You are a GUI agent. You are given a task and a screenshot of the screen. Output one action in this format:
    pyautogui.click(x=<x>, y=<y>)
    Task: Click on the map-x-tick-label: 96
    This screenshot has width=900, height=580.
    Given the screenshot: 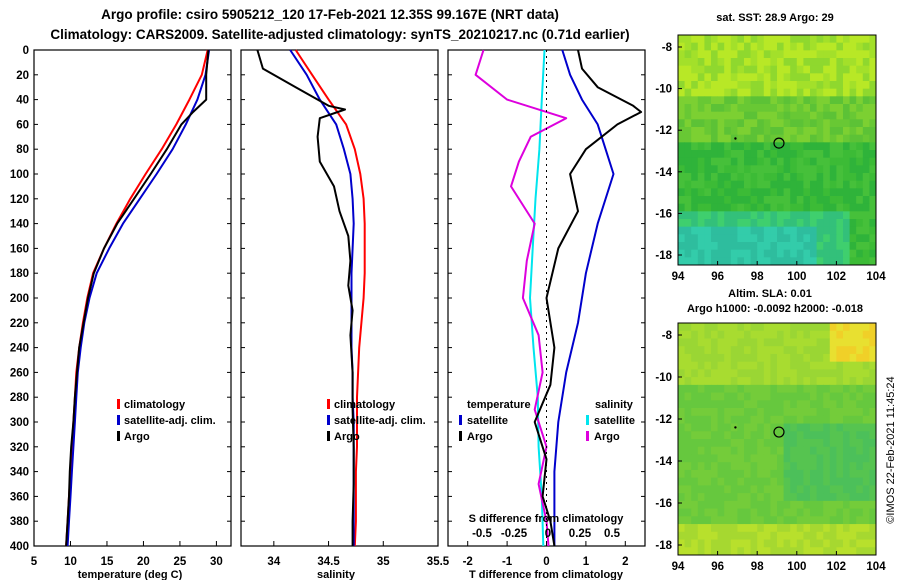 What is the action you would take?
    pyautogui.click(x=717, y=567)
    